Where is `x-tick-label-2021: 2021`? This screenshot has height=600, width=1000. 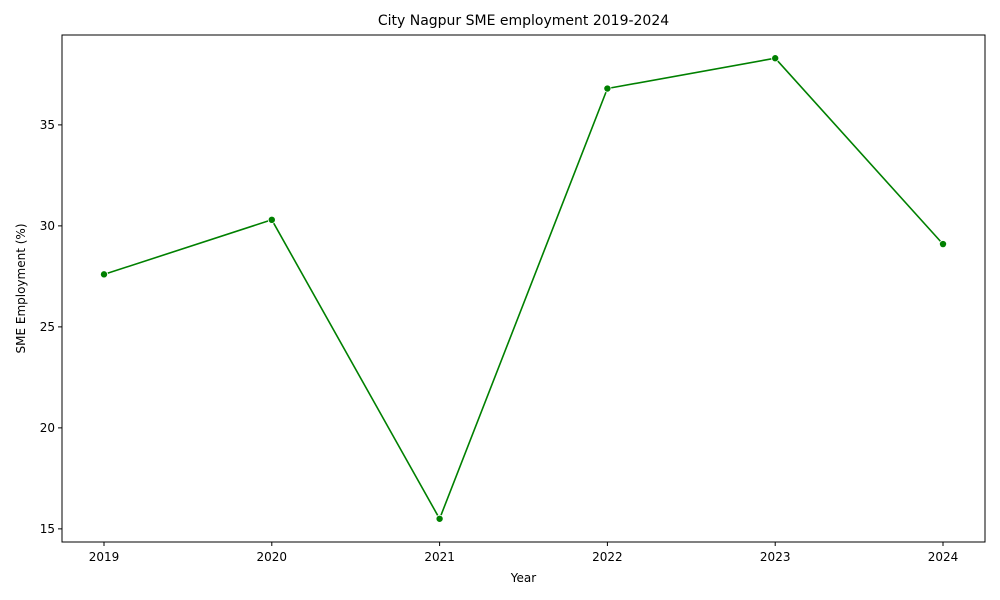
x-tick-label-2021: 2021 is located at coordinates (439, 557).